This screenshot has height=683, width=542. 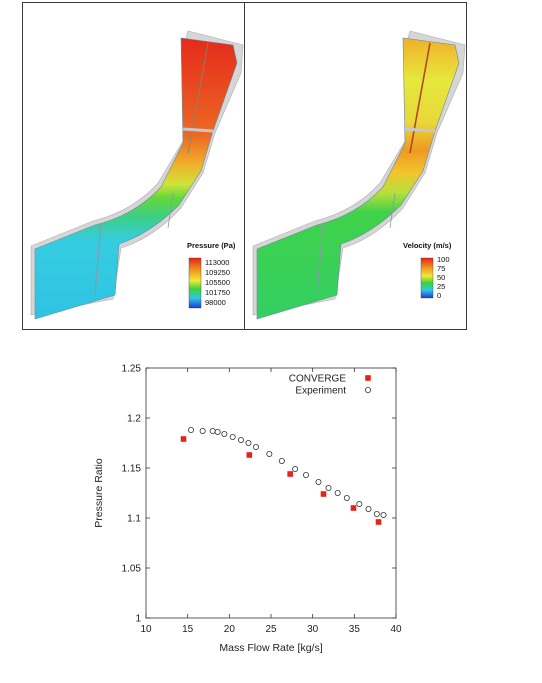 What do you see at coordinates (134, 519) in the screenshot?
I see `y-tick-label: 1.1` at bounding box center [134, 519].